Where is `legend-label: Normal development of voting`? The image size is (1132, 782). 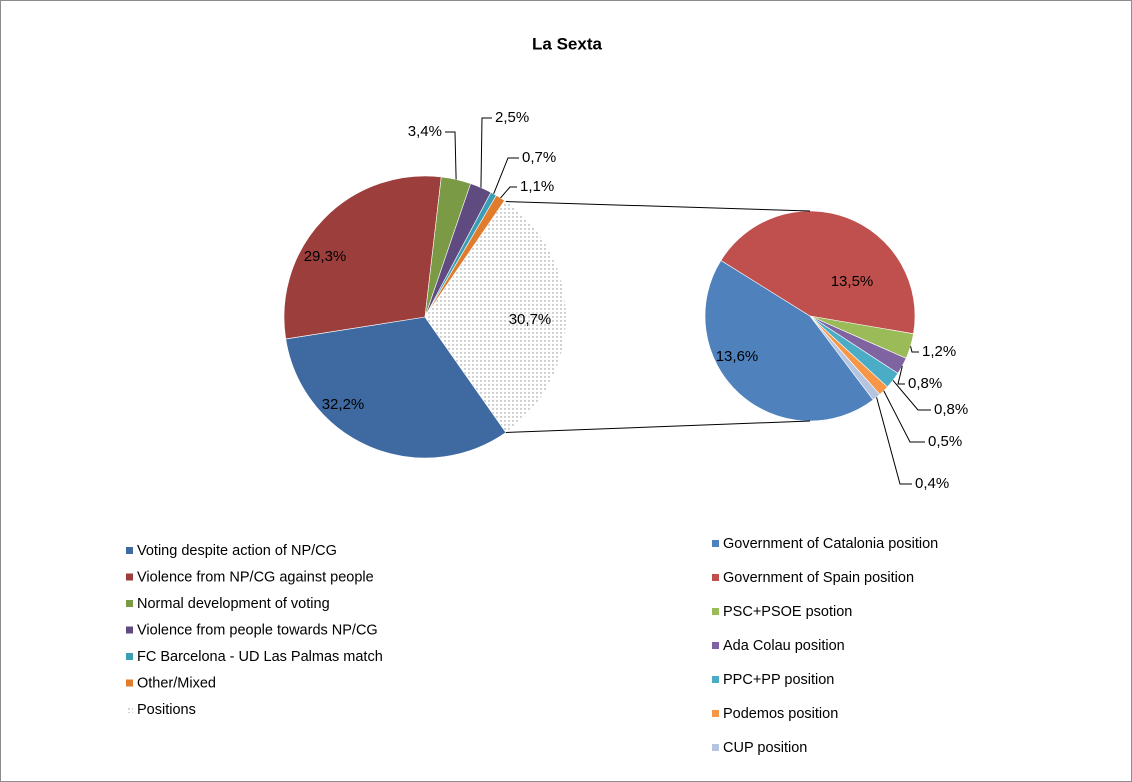 legend-label: Normal development of voting is located at coordinates (233, 604).